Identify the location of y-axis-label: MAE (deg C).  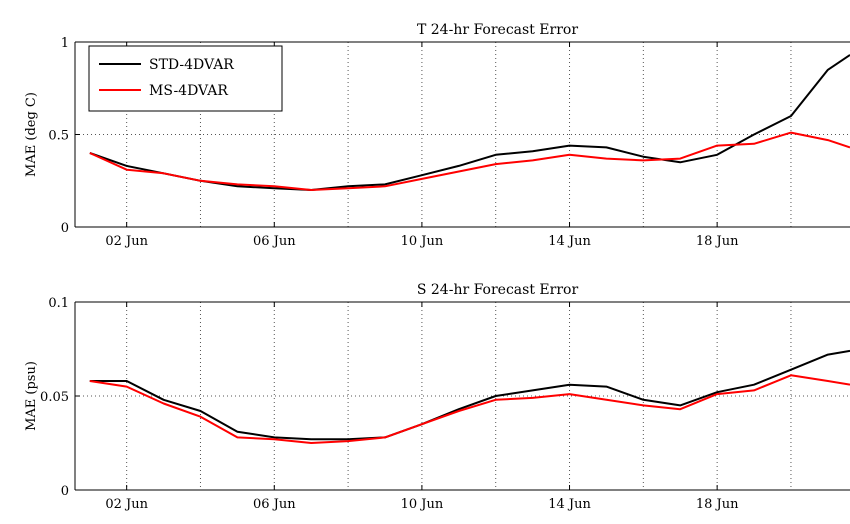
(31, 134).